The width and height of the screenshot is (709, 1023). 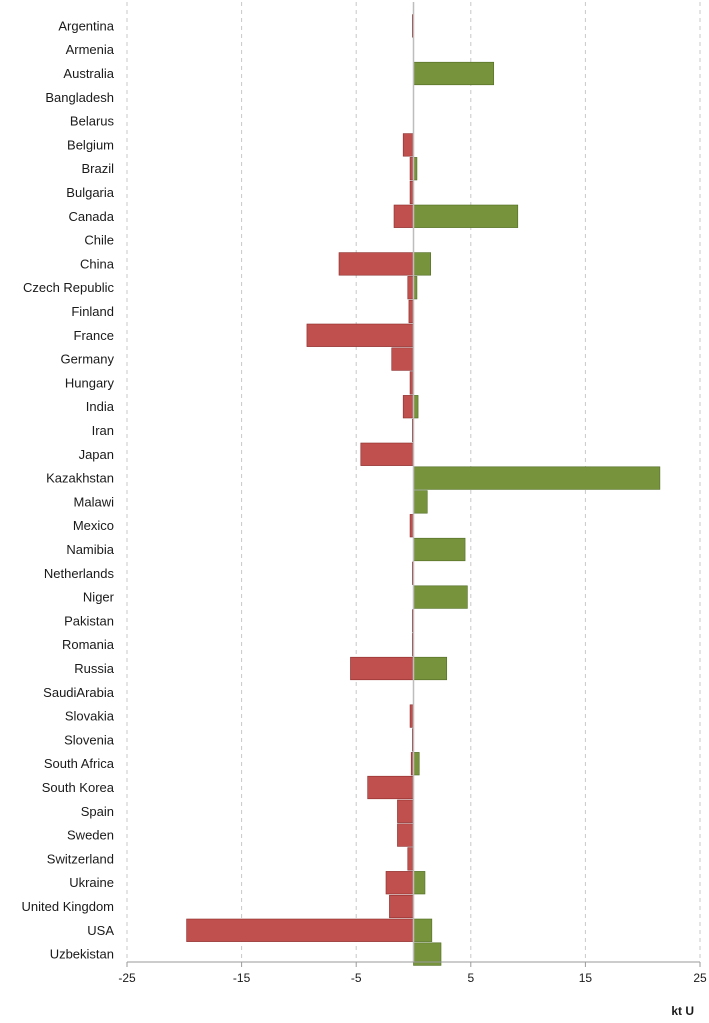 I want to click on bar-india-s1, so click(x=408, y=407).